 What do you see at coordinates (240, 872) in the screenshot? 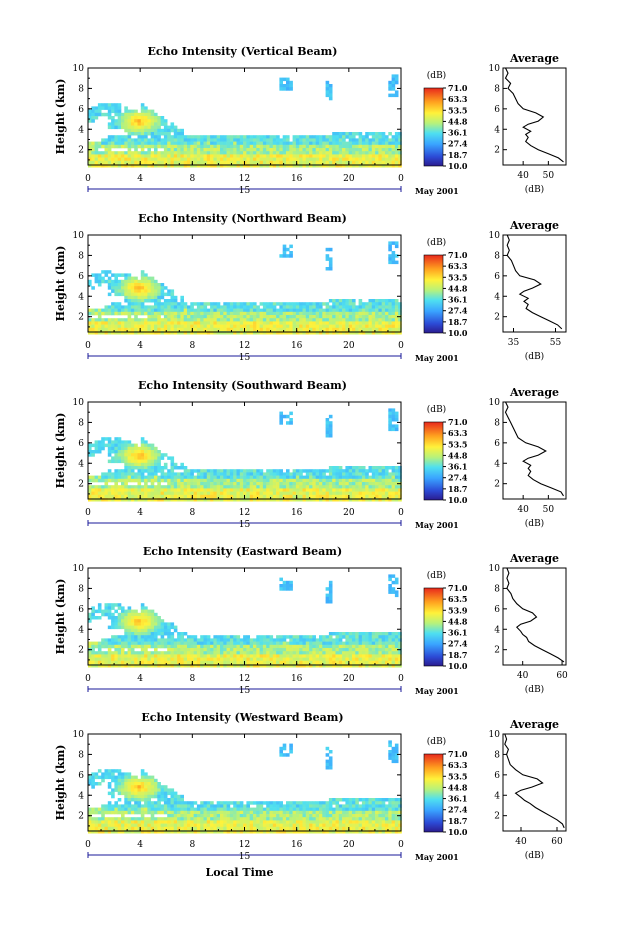
I see `x-axis-label: Local Time` at bounding box center [240, 872].